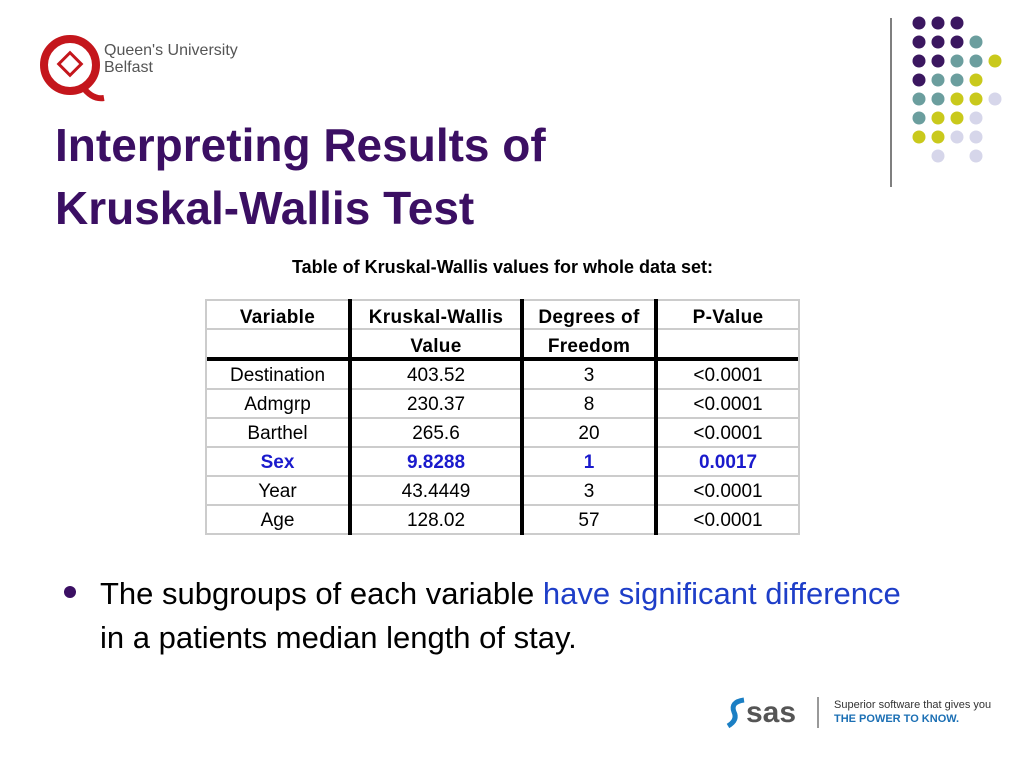 The image size is (1024, 768). Describe the element at coordinates (589, 520) in the screenshot. I see `table-cell: 57` at that location.